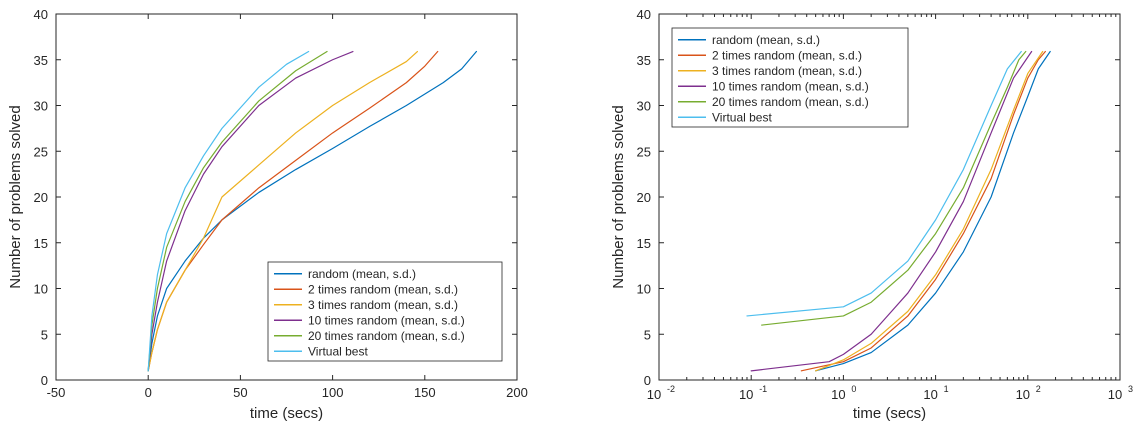  I want to click on x-tick-label: 50, so click(240, 392).